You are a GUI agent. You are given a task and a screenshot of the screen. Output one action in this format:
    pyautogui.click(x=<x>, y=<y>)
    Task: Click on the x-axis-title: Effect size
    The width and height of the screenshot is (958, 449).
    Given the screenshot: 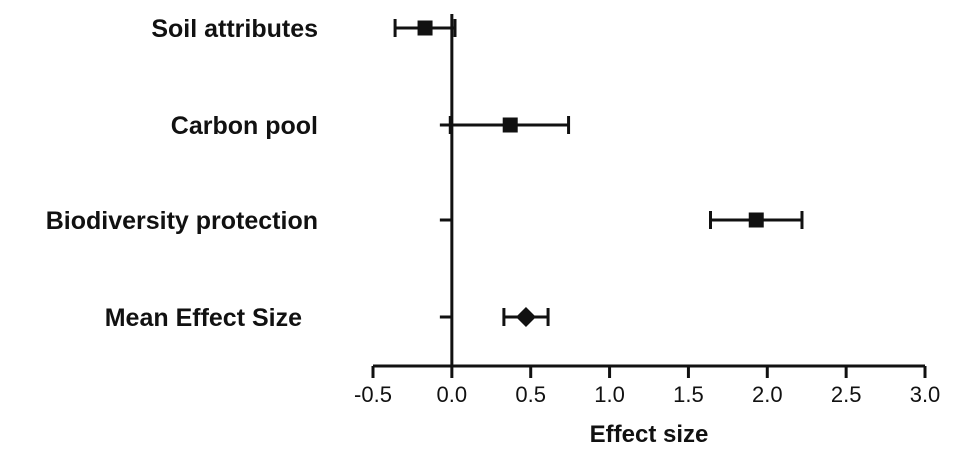 What is the action you would take?
    pyautogui.click(x=649, y=434)
    